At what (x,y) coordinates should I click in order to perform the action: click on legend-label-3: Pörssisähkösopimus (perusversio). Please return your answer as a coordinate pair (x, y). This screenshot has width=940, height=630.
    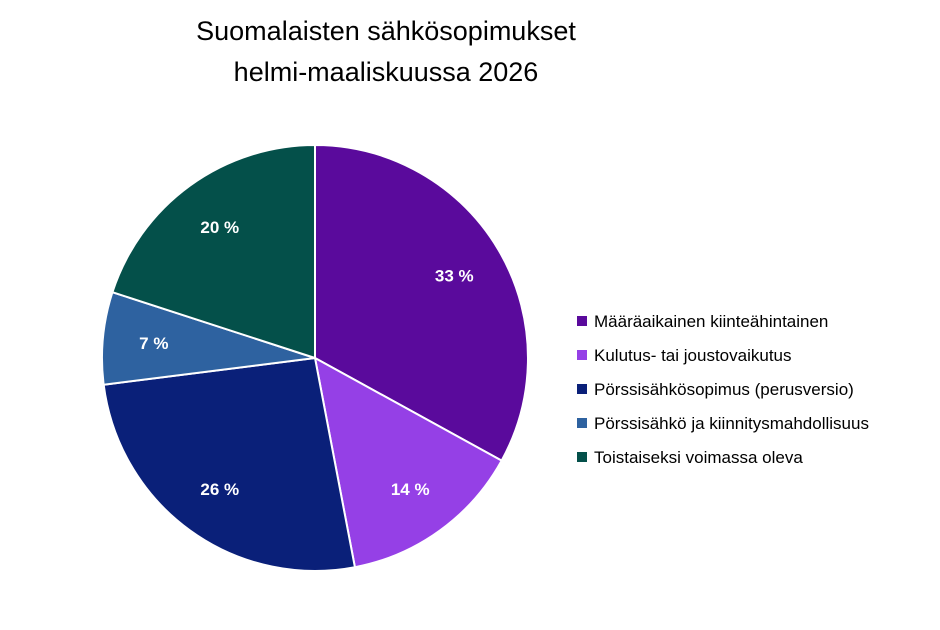
    Looking at the image, I should click on (724, 389).